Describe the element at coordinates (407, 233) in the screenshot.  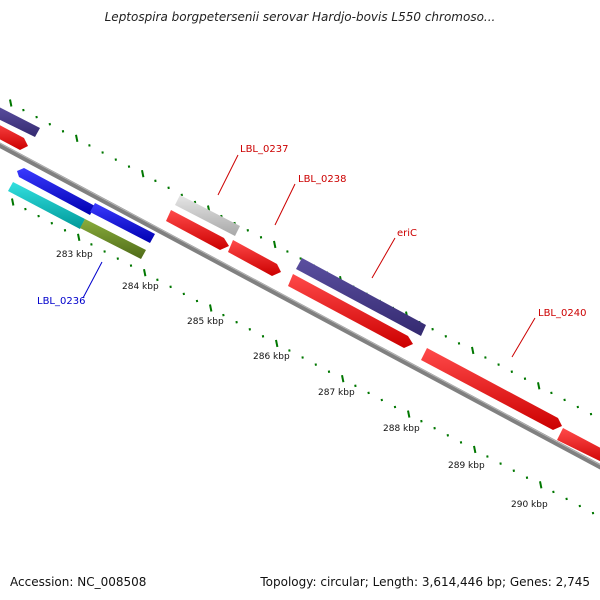
I see `gene-label-eric: eriC` at that location.